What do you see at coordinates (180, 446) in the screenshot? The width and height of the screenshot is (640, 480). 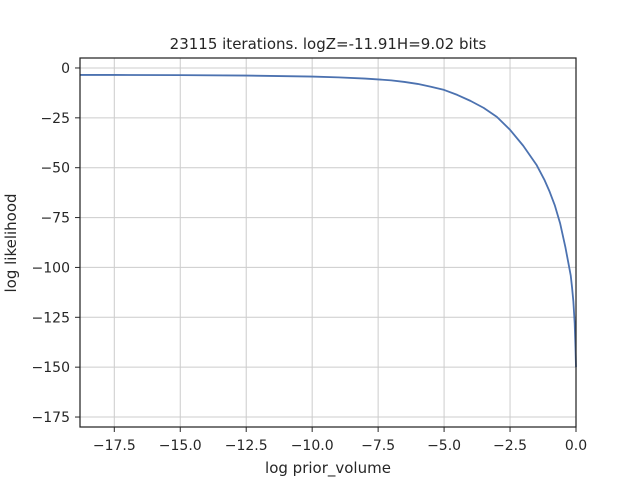 I see `x-tick-label: −15.0` at bounding box center [180, 446].